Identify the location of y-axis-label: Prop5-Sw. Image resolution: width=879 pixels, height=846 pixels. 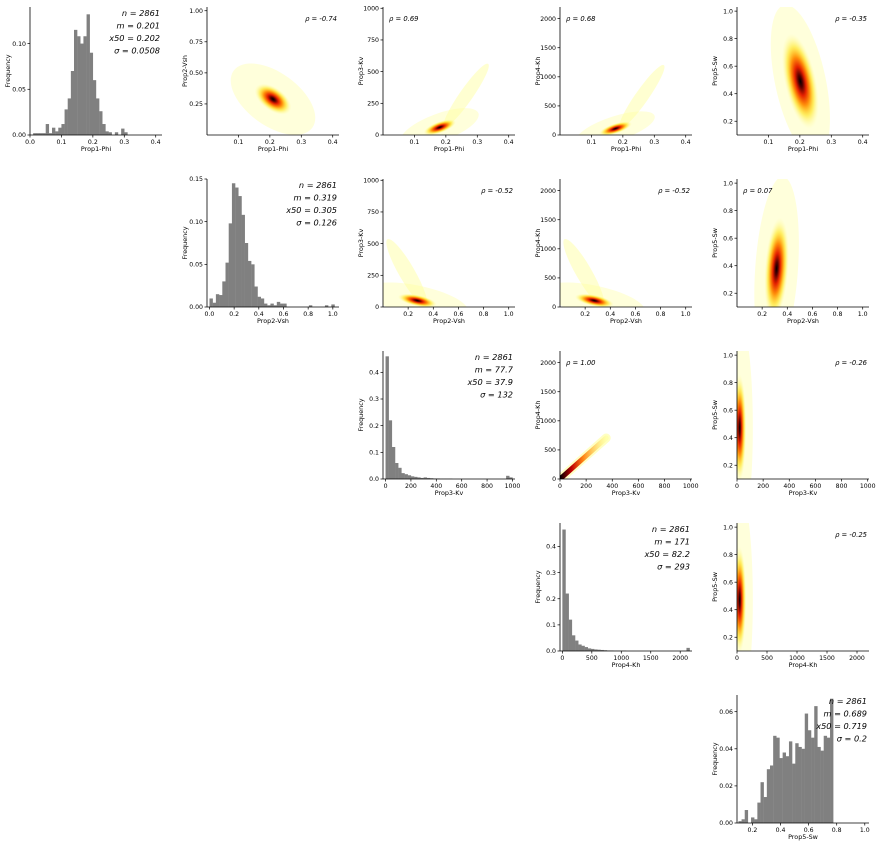
(715, 71).